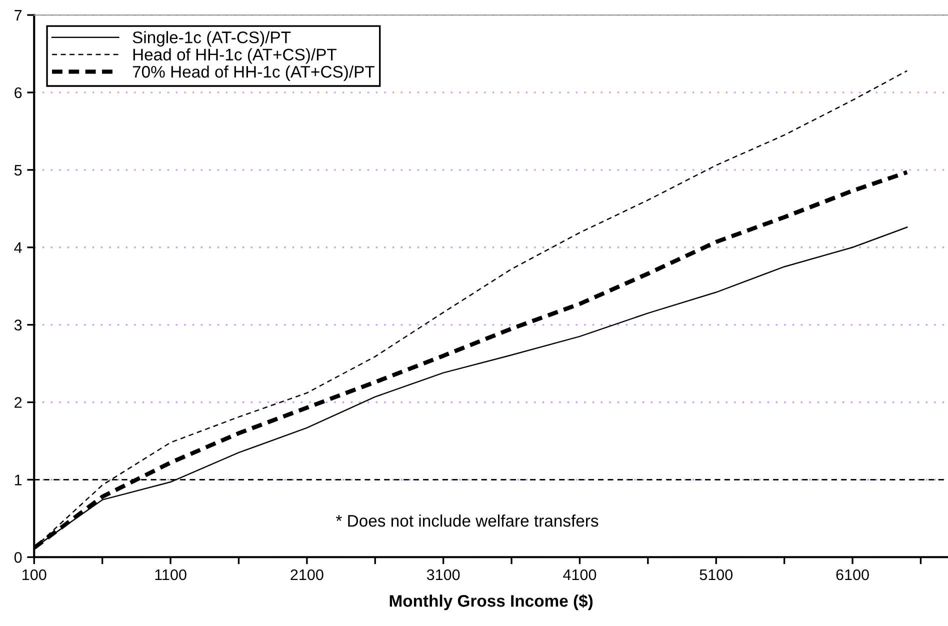 This screenshot has width=948, height=626. I want to click on x-tick-label: 100, so click(34, 574).